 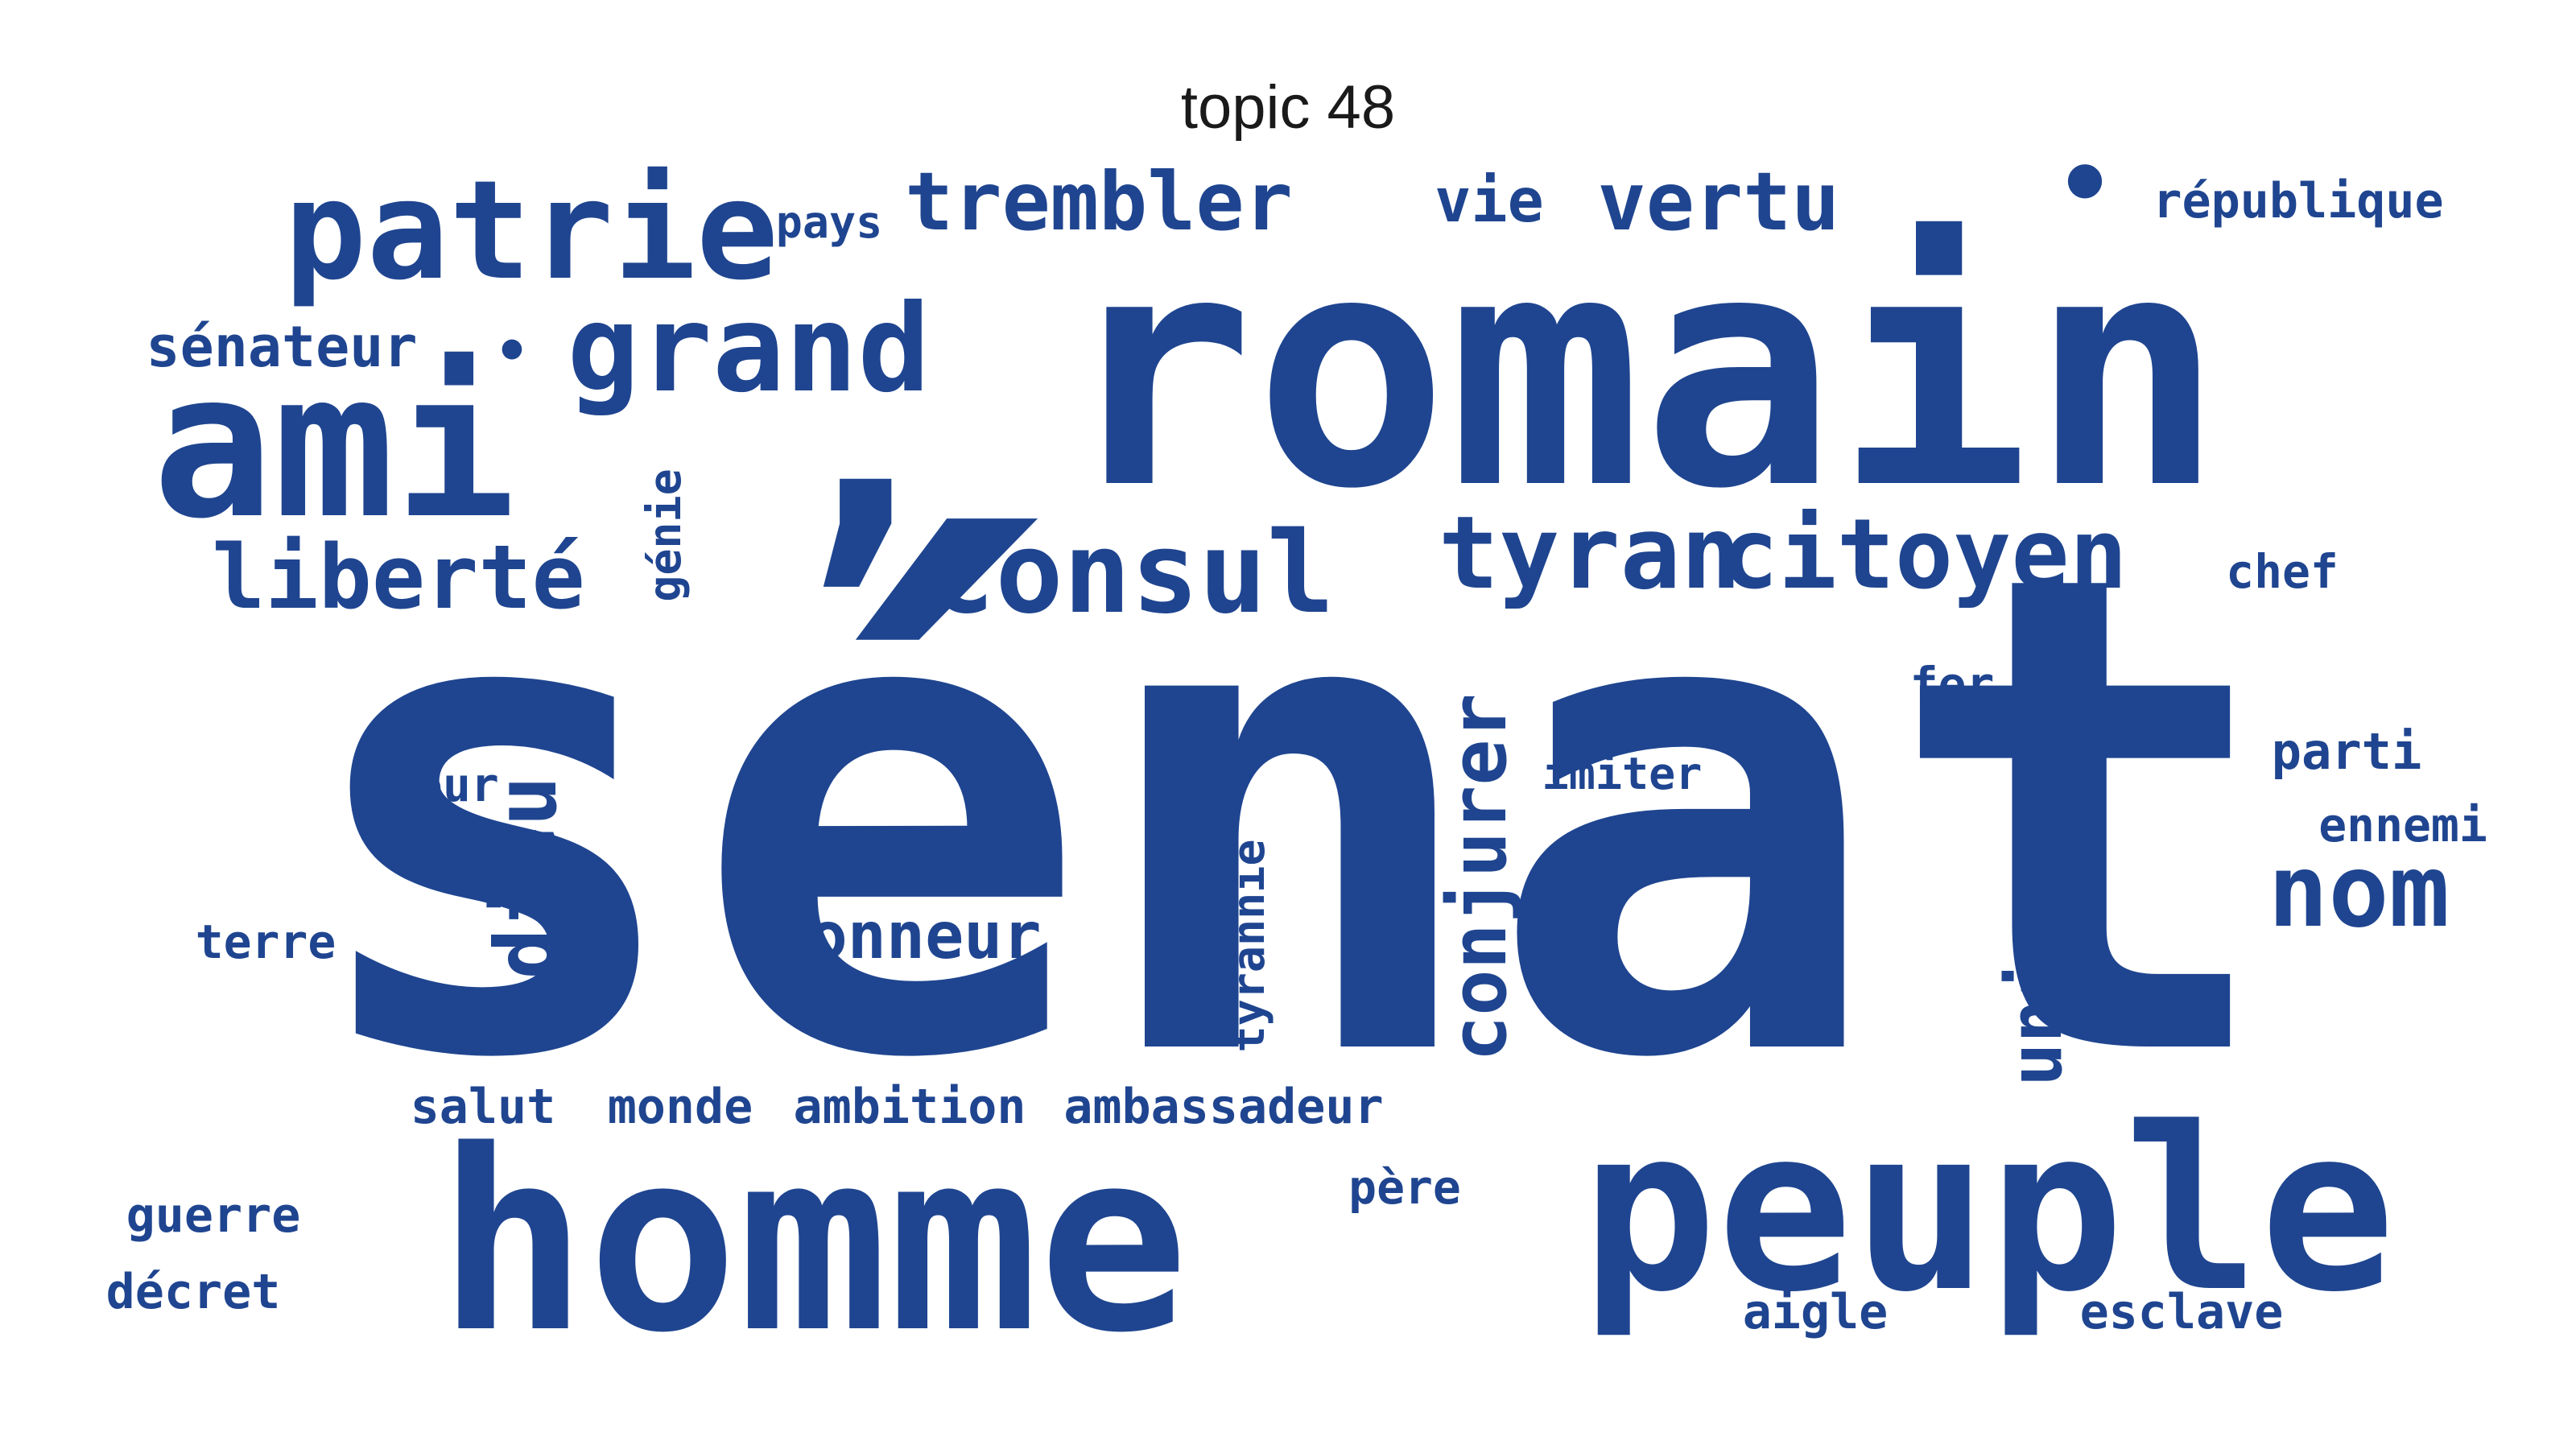 What do you see at coordinates (1489, 200) in the screenshot?
I see `word-vie: vie` at bounding box center [1489, 200].